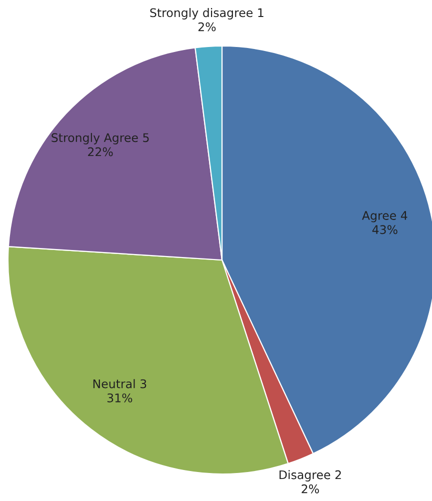 The height and width of the screenshot is (501, 432). I want to click on slice-label: Disagree 2, so click(310, 476).